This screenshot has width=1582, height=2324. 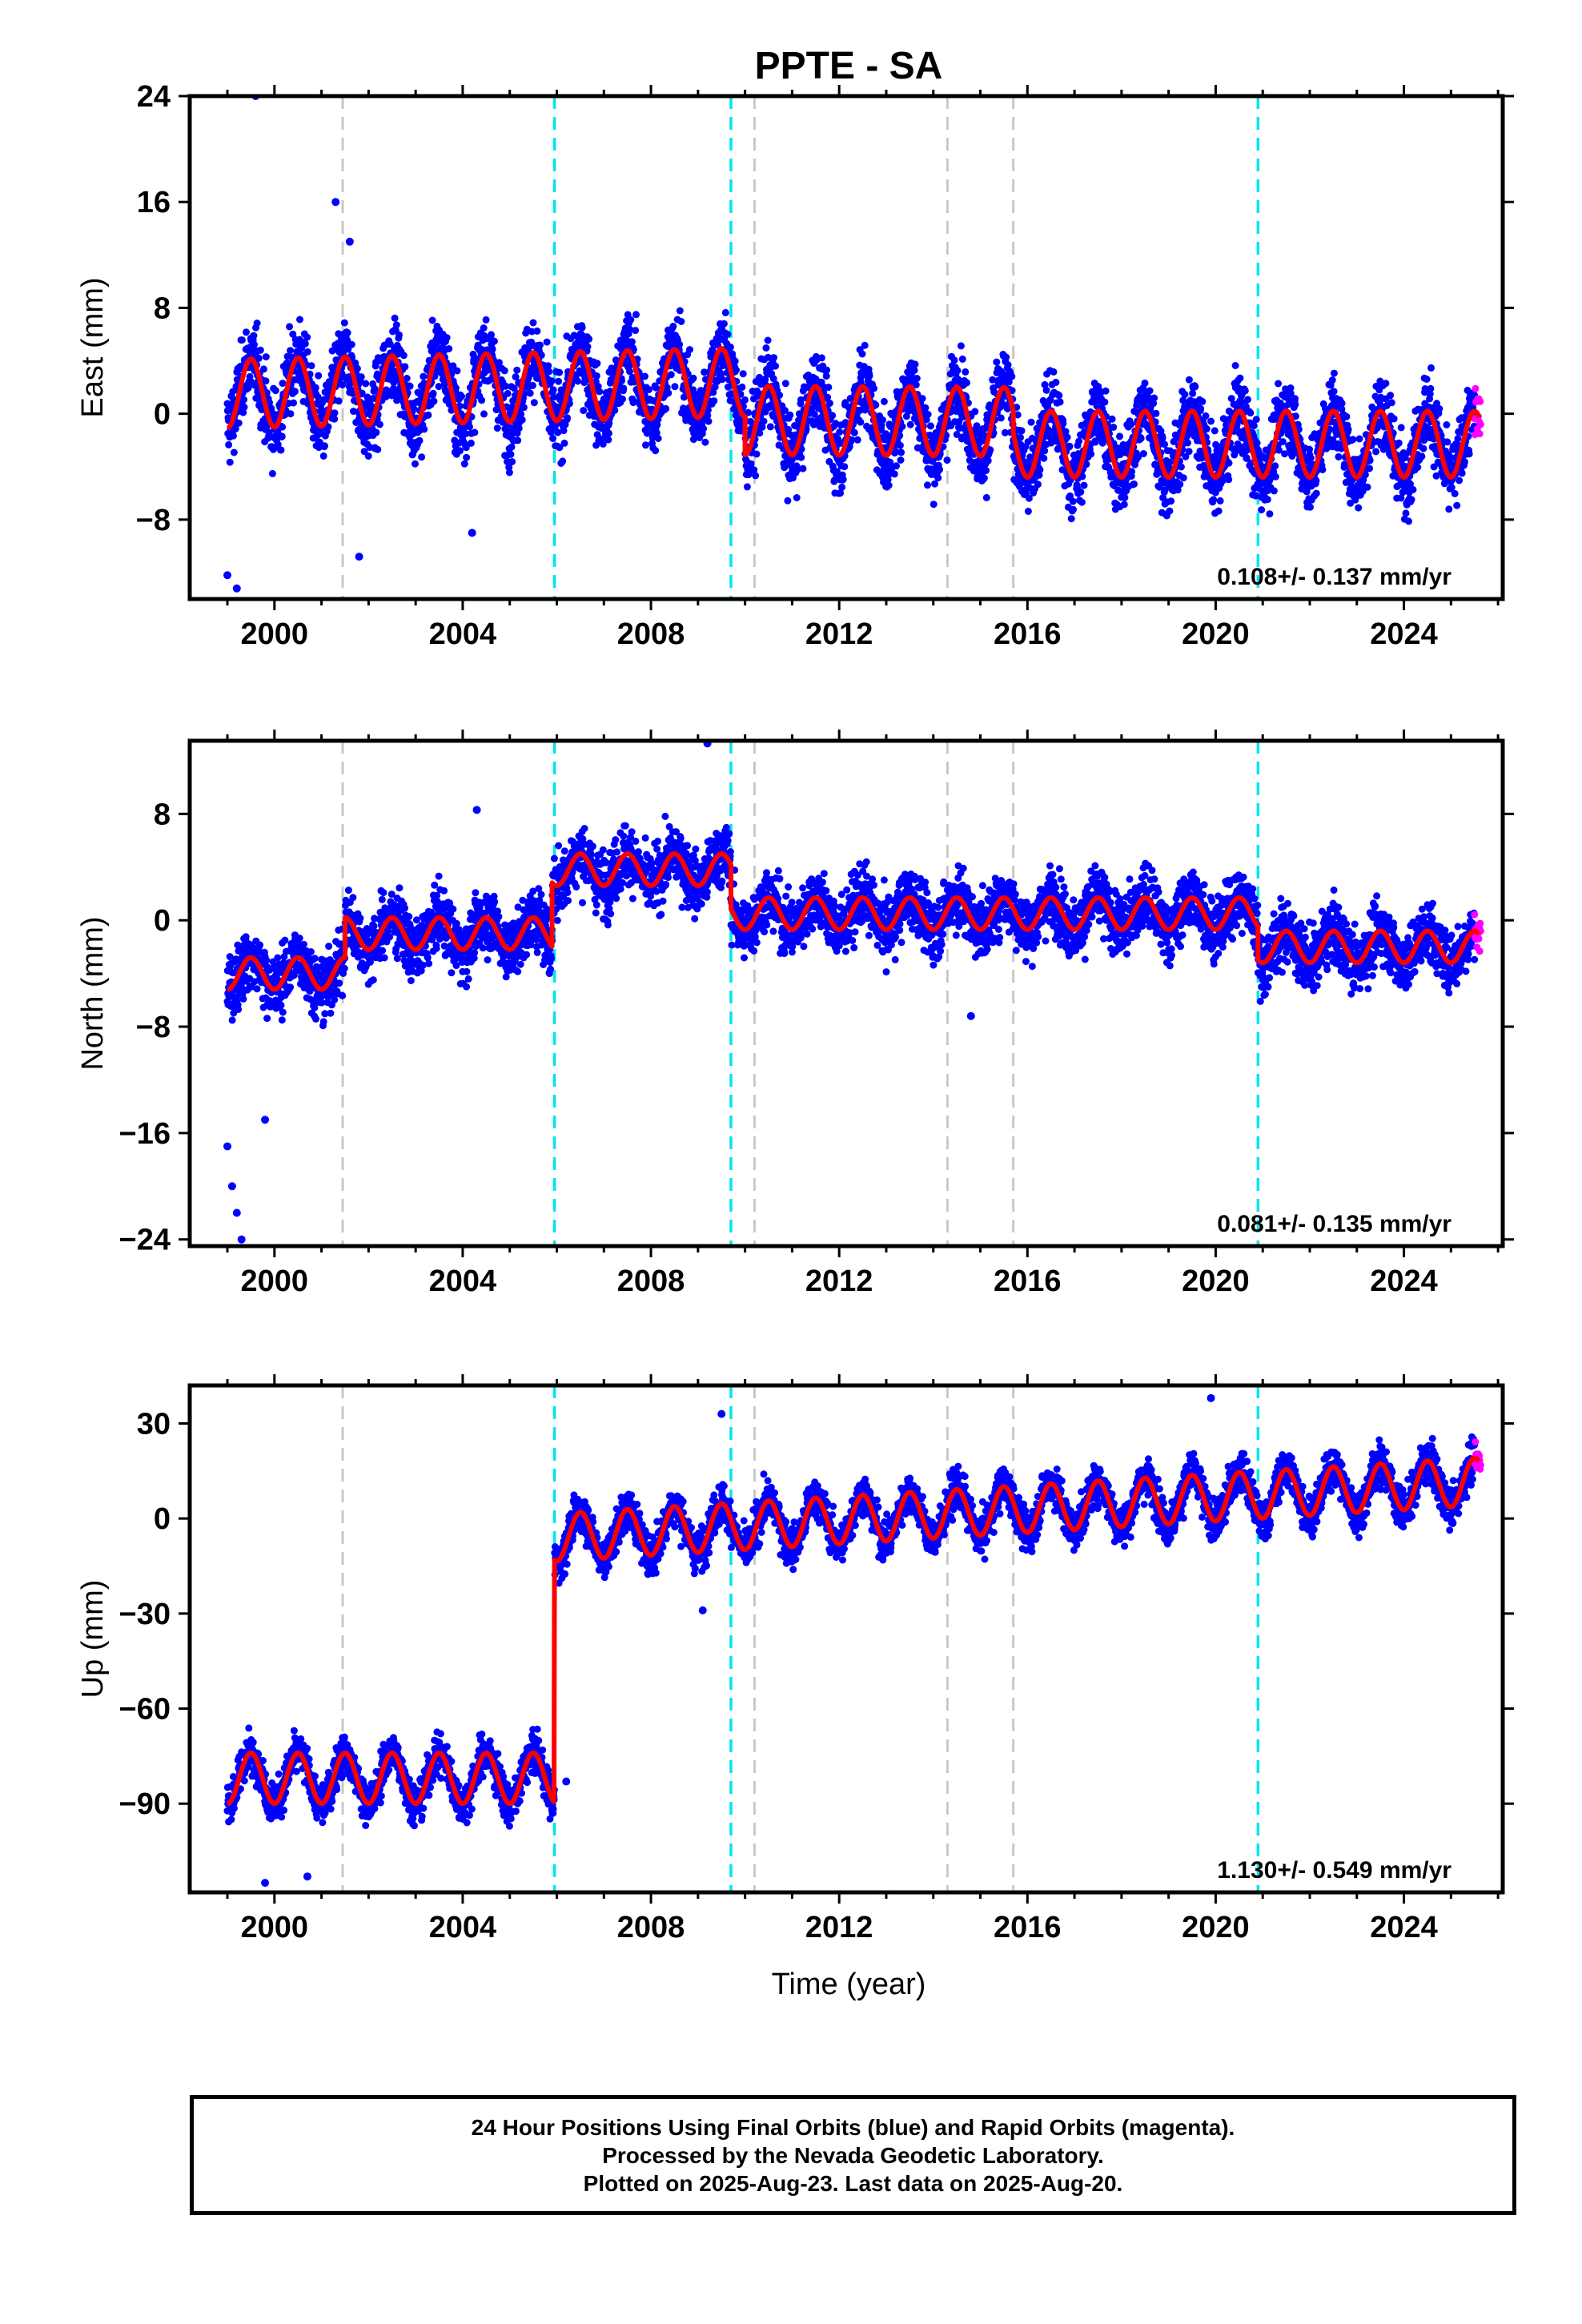 I want to click on figure-title: PPTE - SA, so click(x=849, y=66).